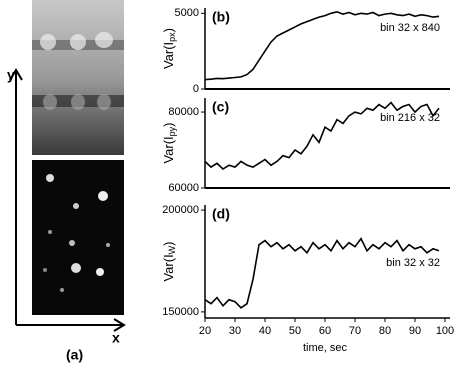 This screenshot has height=371, width=458. I want to click on x-tick-label: 20, so click(205, 331).